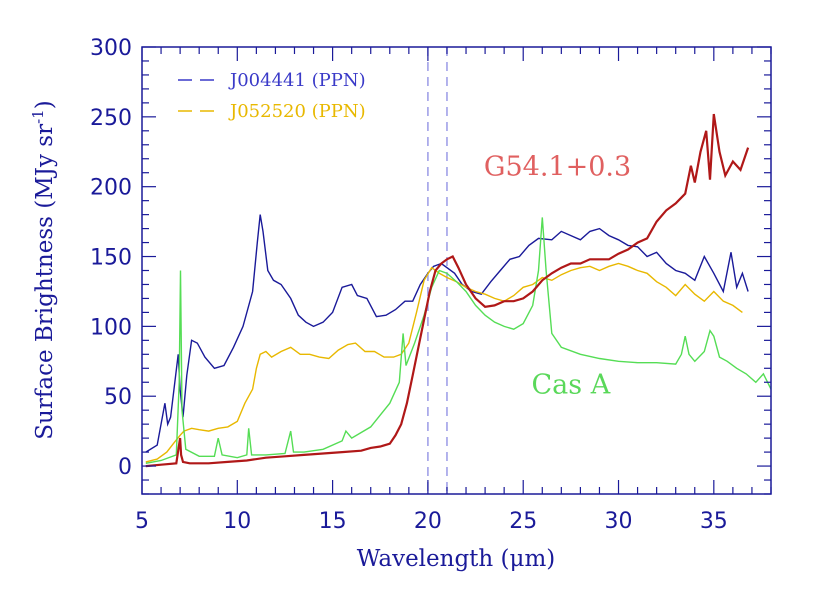 The width and height of the screenshot is (819, 610). I want to click on x-tick-label: 10, so click(237, 521).